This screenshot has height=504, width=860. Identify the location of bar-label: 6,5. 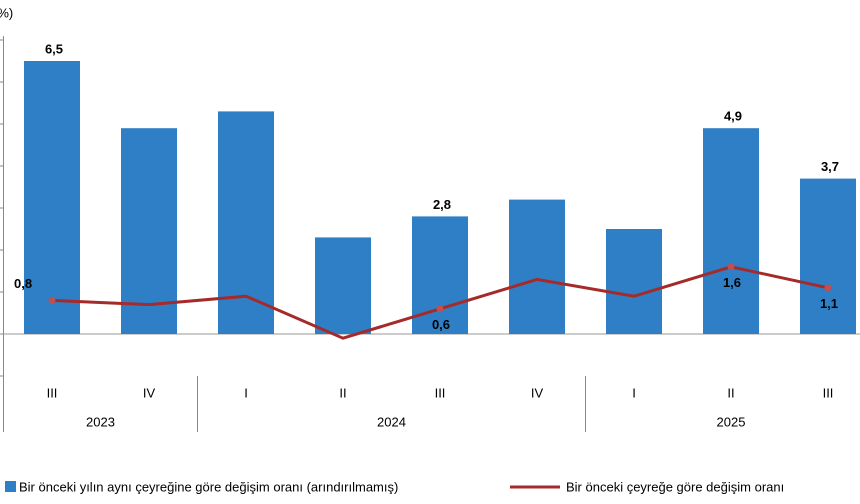
(54, 48).